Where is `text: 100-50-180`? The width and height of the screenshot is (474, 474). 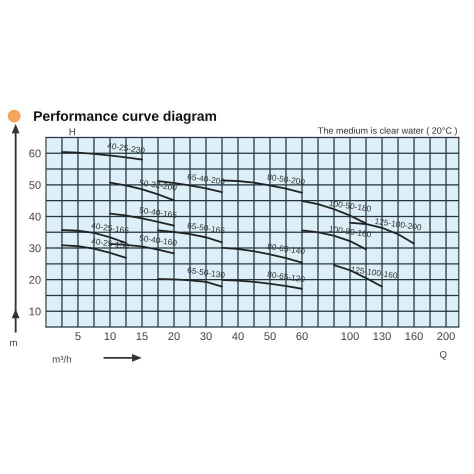
text: 100-50-180 is located at coordinates (350, 206).